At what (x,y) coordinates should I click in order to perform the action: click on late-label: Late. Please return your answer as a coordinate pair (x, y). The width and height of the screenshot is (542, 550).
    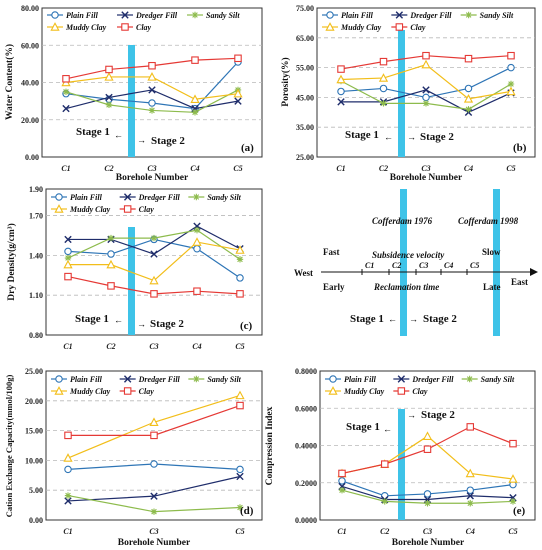
    Looking at the image, I should click on (492, 287).